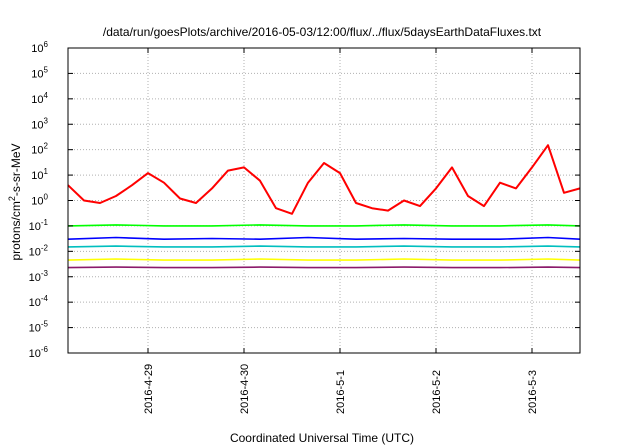 This screenshot has height=448, width=640. Describe the element at coordinates (45, 273) in the screenshot. I see `y-tick-exponent: -3` at that location.